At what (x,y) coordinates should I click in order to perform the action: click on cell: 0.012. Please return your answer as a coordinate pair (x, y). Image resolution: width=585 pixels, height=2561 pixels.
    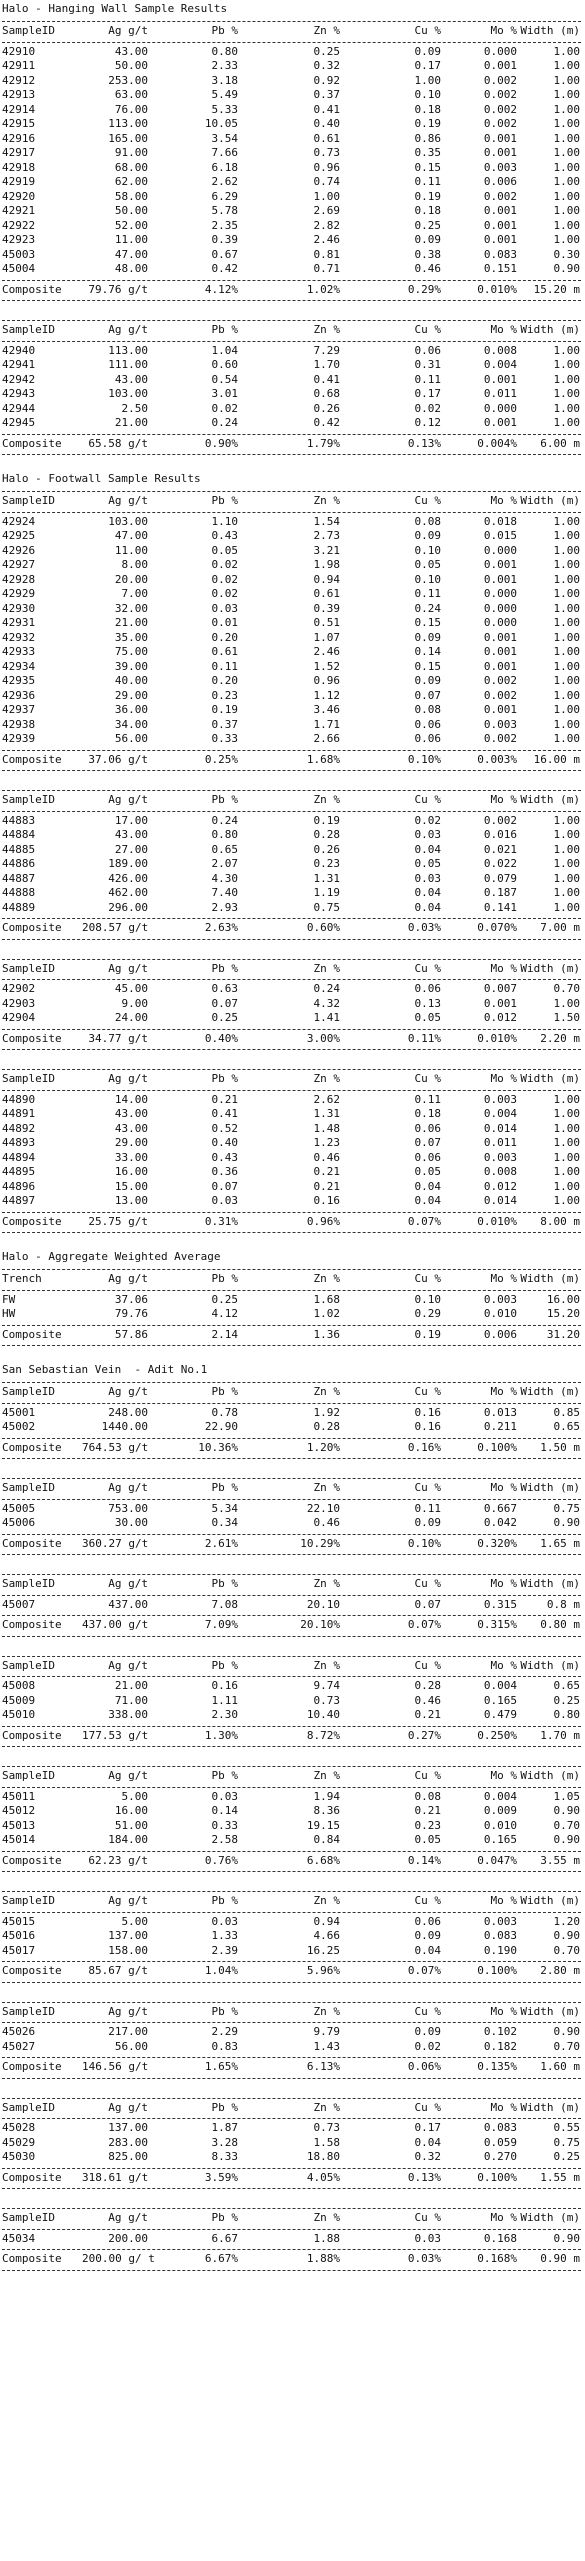
    Looking at the image, I should click on (500, 1017).